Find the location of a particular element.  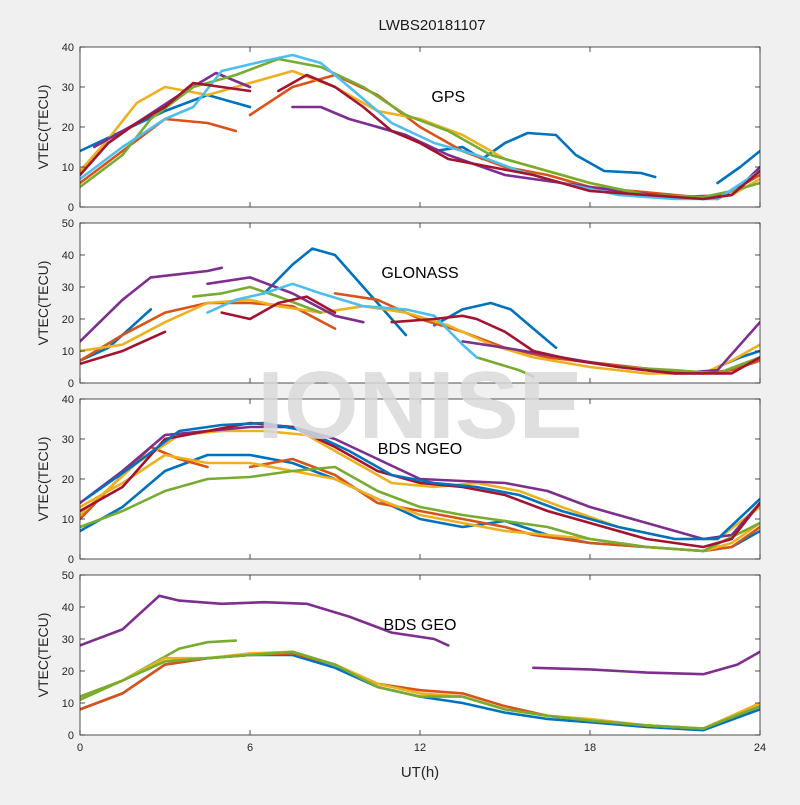

panel-annotation: GLONASS is located at coordinates (419, 273).